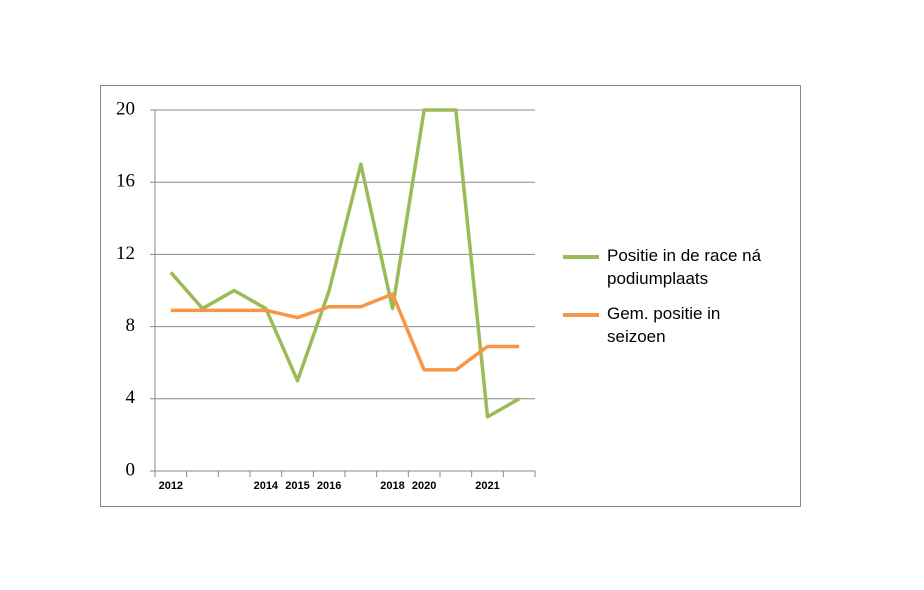 The image size is (924, 590). I want to click on x-tick-label: 2021, so click(487, 486).